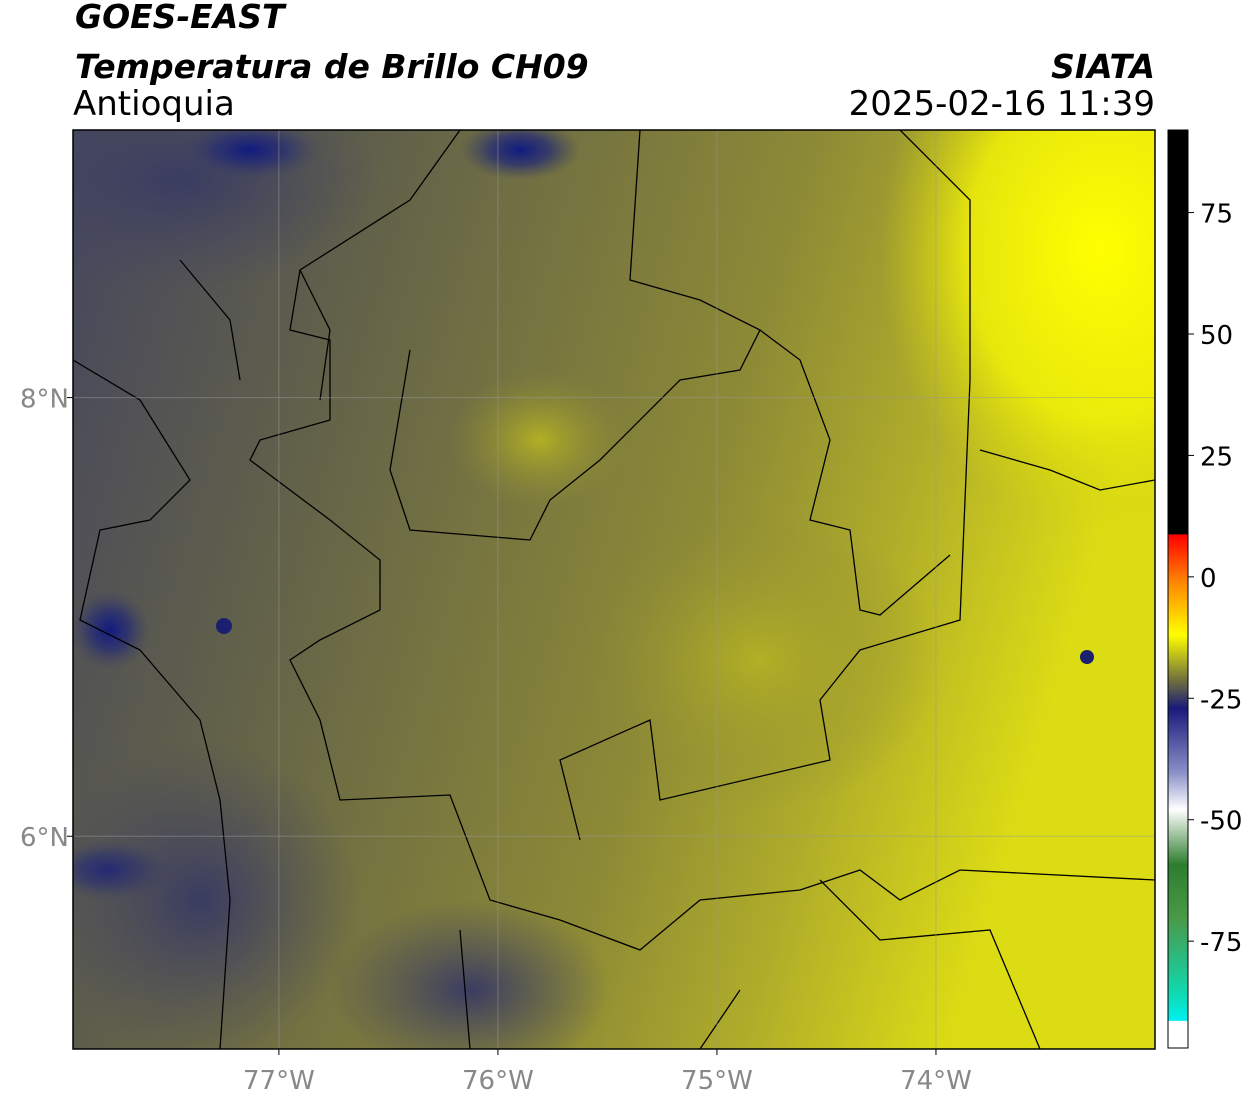  Describe the element at coordinates (1221, 822) in the screenshot. I see `colorbar-label: -50` at that location.